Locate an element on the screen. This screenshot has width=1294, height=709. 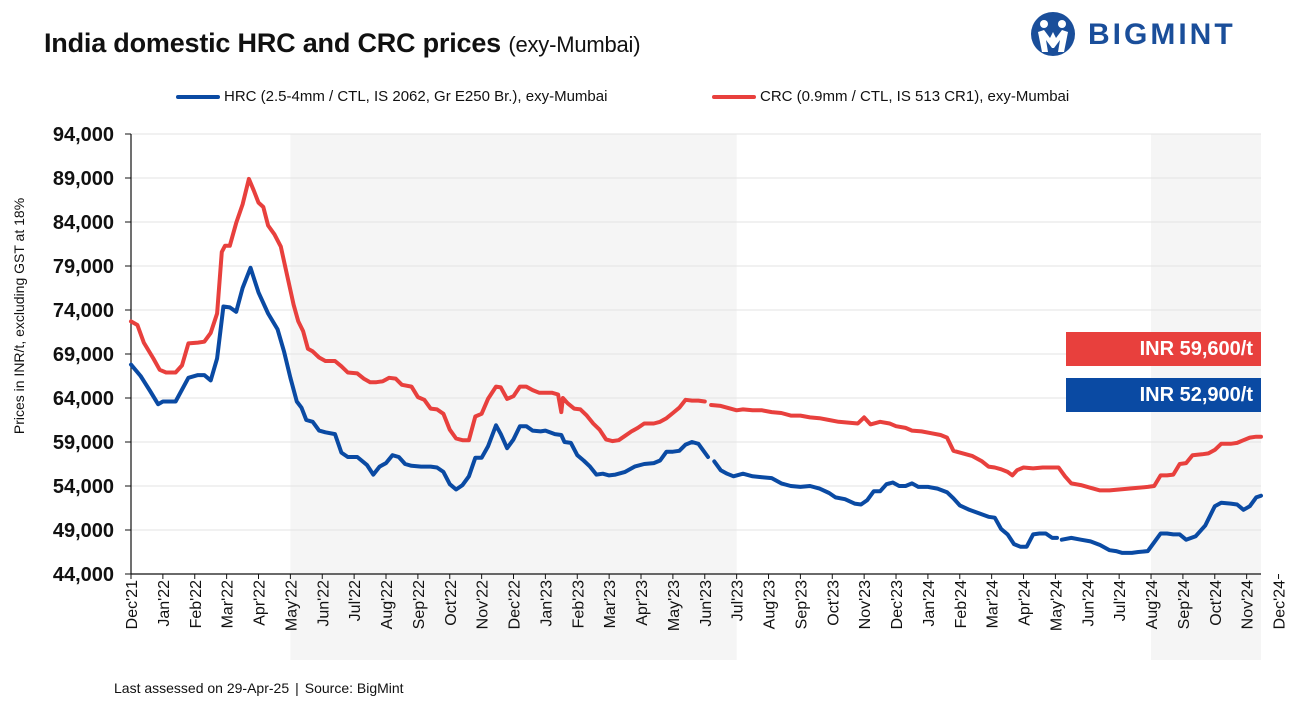
brand-logo-icon is located at coordinates (1053, 34).